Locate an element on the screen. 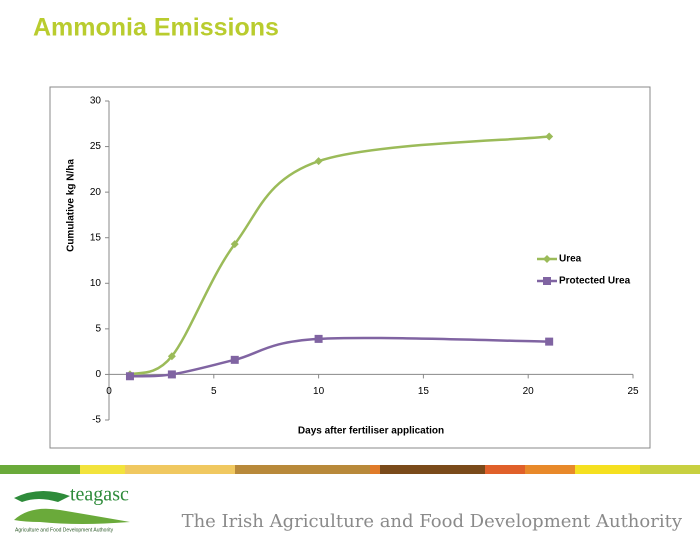 This screenshot has width=700, height=556. y-tick-label: 20 is located at coordinates (96, 192).